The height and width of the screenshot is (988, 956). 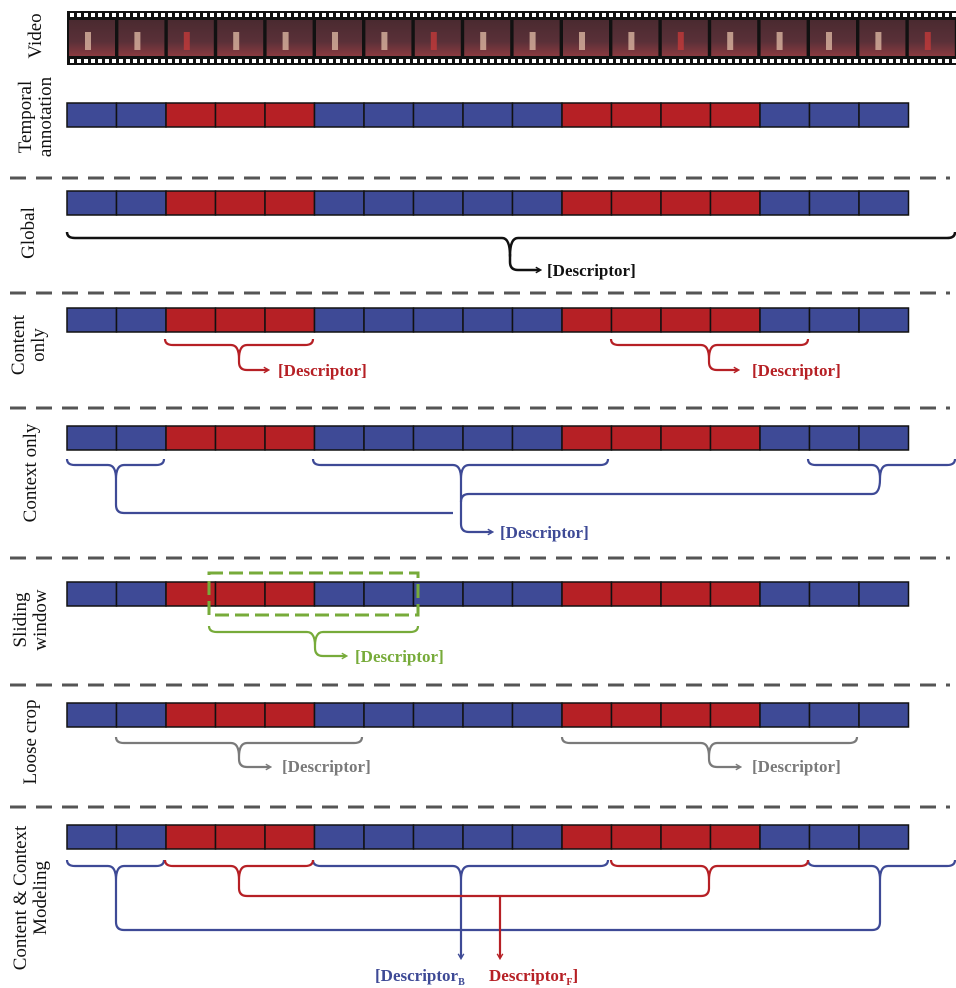 I want to click on cc-content-link, so click(x=474, y=889).